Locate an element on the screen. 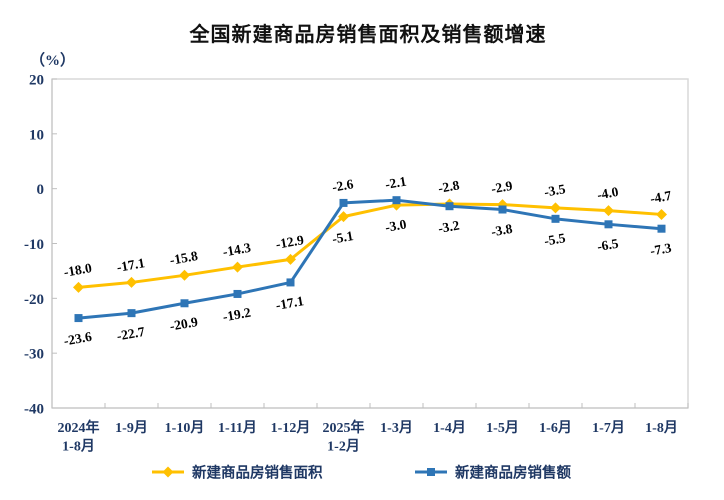 This screenshot has width=724, height=500. data-label: -3.2 is located at coordinates (449, 226).